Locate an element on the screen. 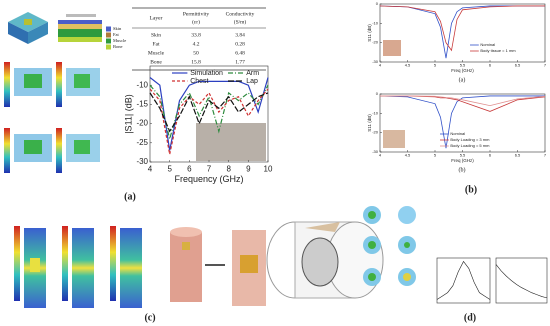 Image resolution: width=550 pixels, height=326 pixels. panel-label: (c) is located at coordinates (149, 317).